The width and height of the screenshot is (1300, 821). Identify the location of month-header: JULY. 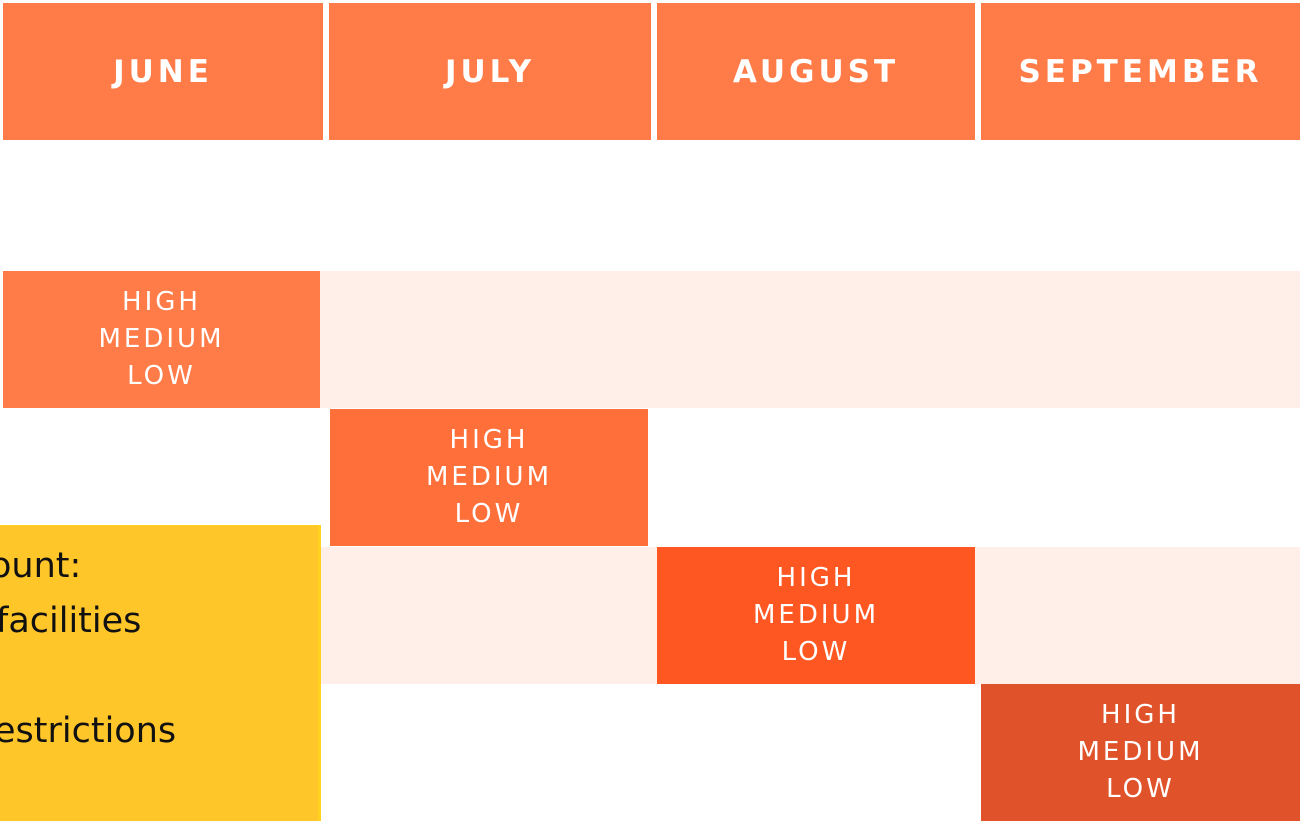
(490, 71).